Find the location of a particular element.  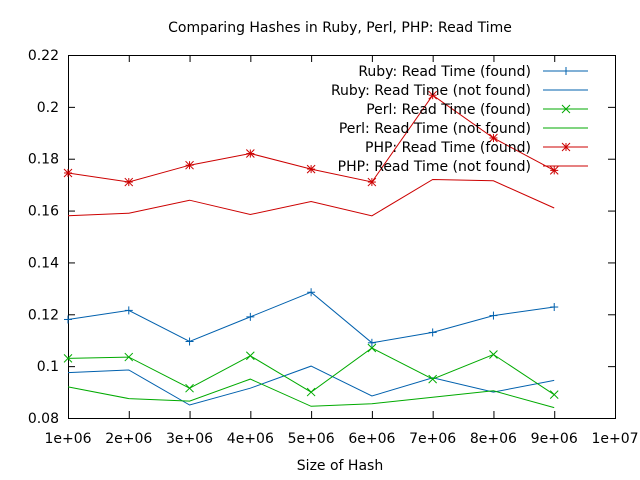

y-tick-label: 0.08 is located at coordinates (43, 419).